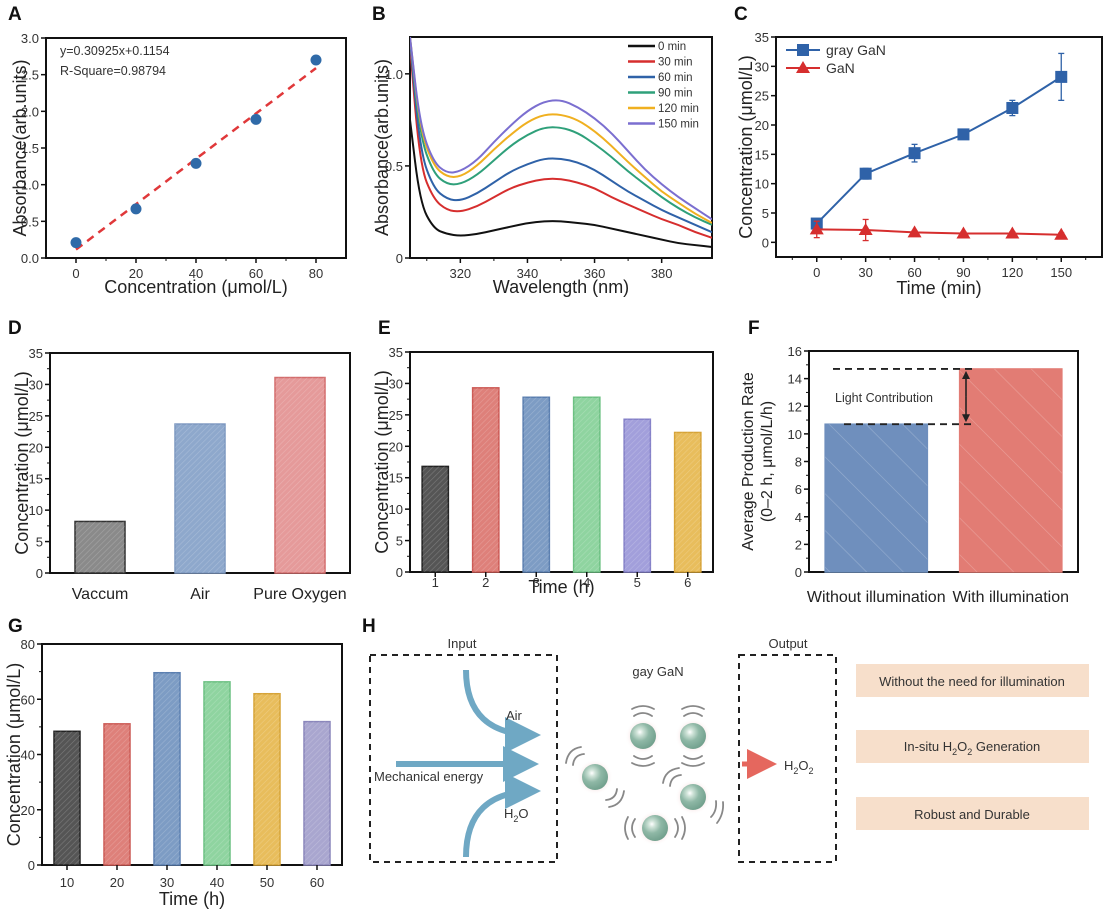 Image resolution: width=1112 pixels, height=917 pixels. Describe the element at coordinates (675, 63) in the screenshot. I see `legend-label: 30 min` at that location.